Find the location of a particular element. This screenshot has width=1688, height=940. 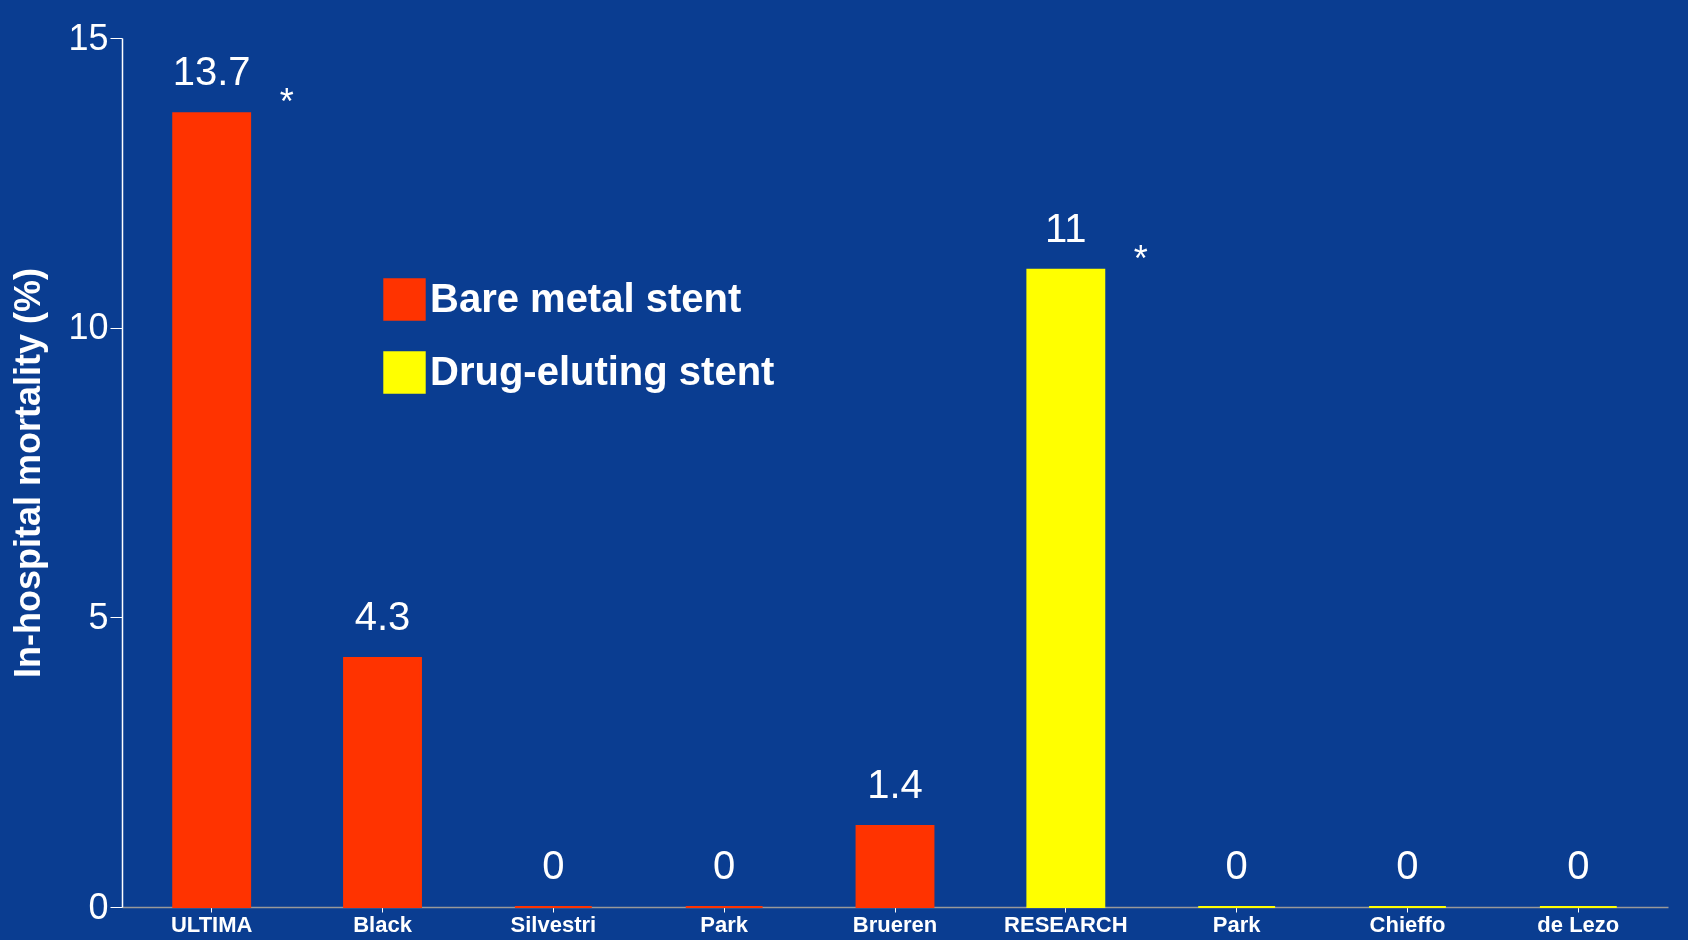

y-tick-label: 0 is located at coordinates (98, 906).